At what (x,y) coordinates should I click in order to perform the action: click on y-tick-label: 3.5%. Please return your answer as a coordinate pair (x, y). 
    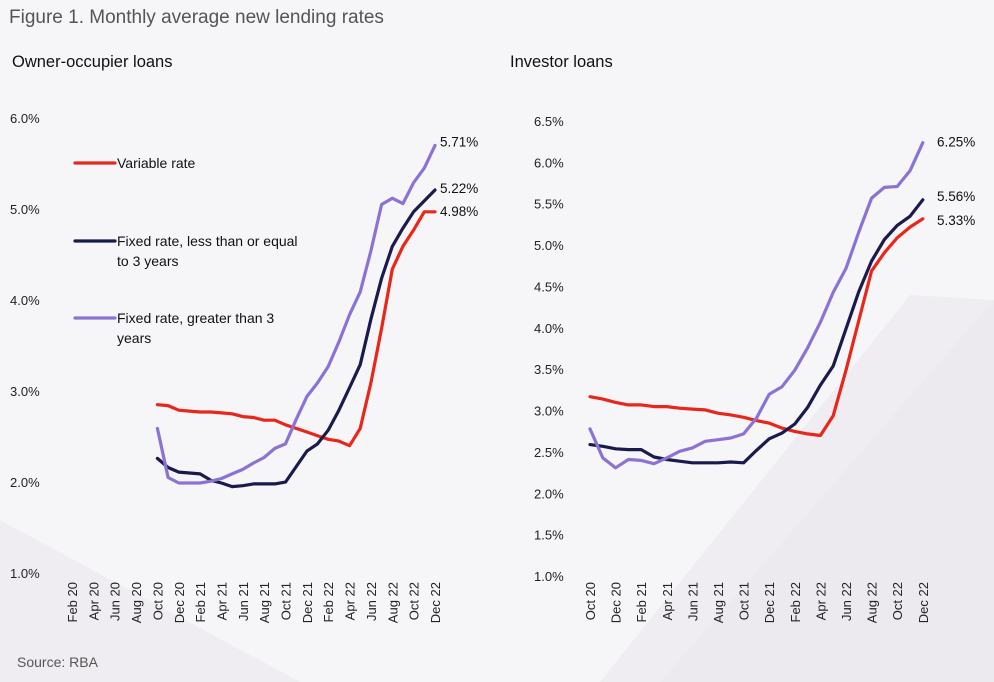
    Looking at the image, I should click on (549, 369).